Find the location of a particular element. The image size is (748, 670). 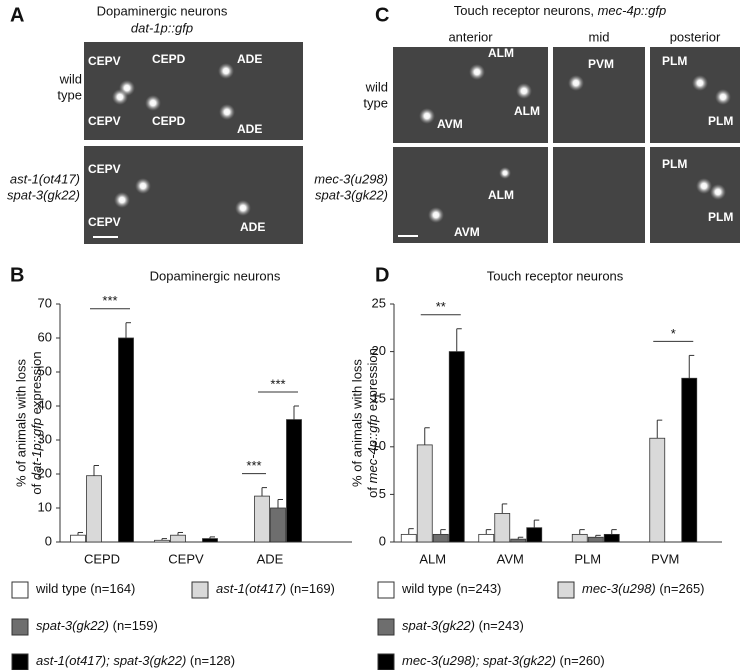

neuron-label: ADE is located at coordinates (252, 227).